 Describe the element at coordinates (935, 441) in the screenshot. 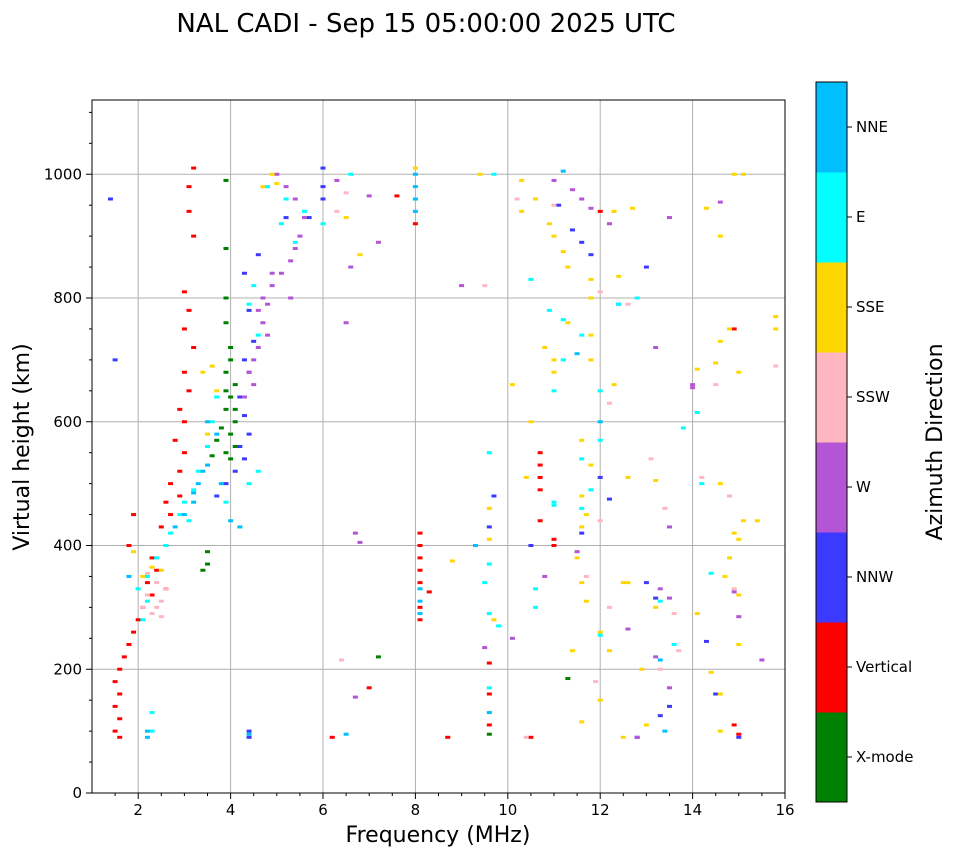

I see `colorbar-label: Azimuth Direction` at that location.